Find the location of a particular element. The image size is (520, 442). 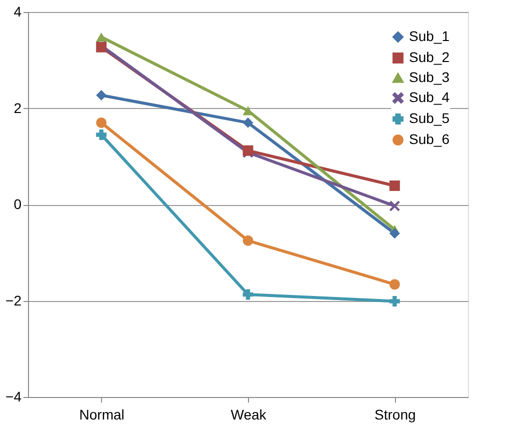

legend-label: Sub_6 is located at coordinates (429, 139).